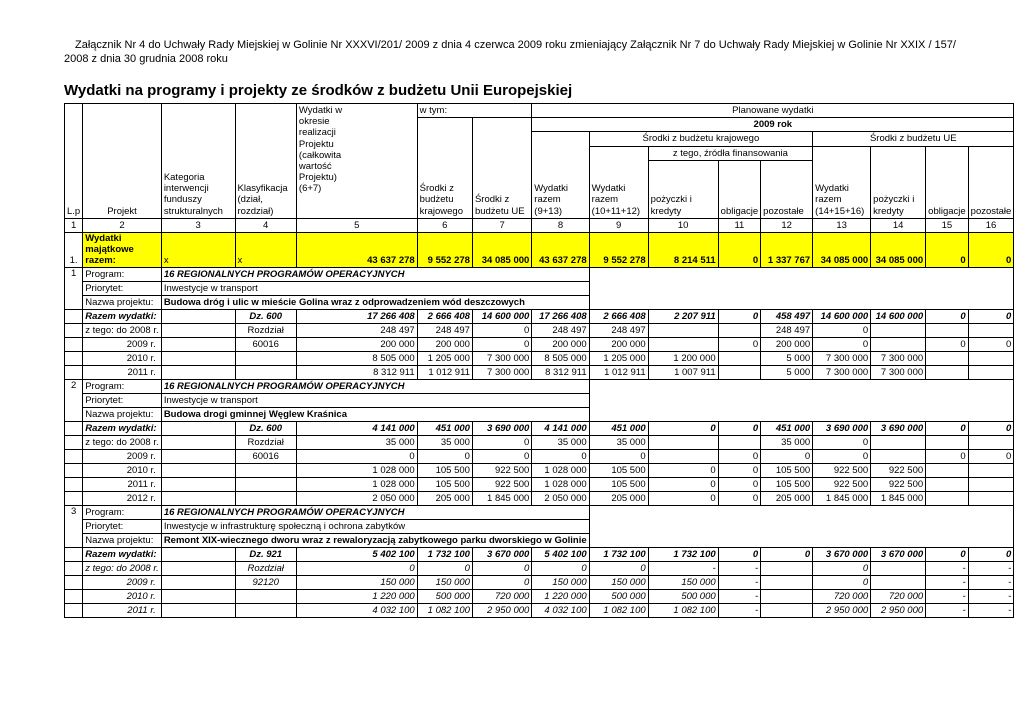  What do you see at coordinates (265, 161) in the screenshot?
I see `header-klasyfikacja: Klasyfikacja (dział, rozdział)` at bounding box center [265, 161].